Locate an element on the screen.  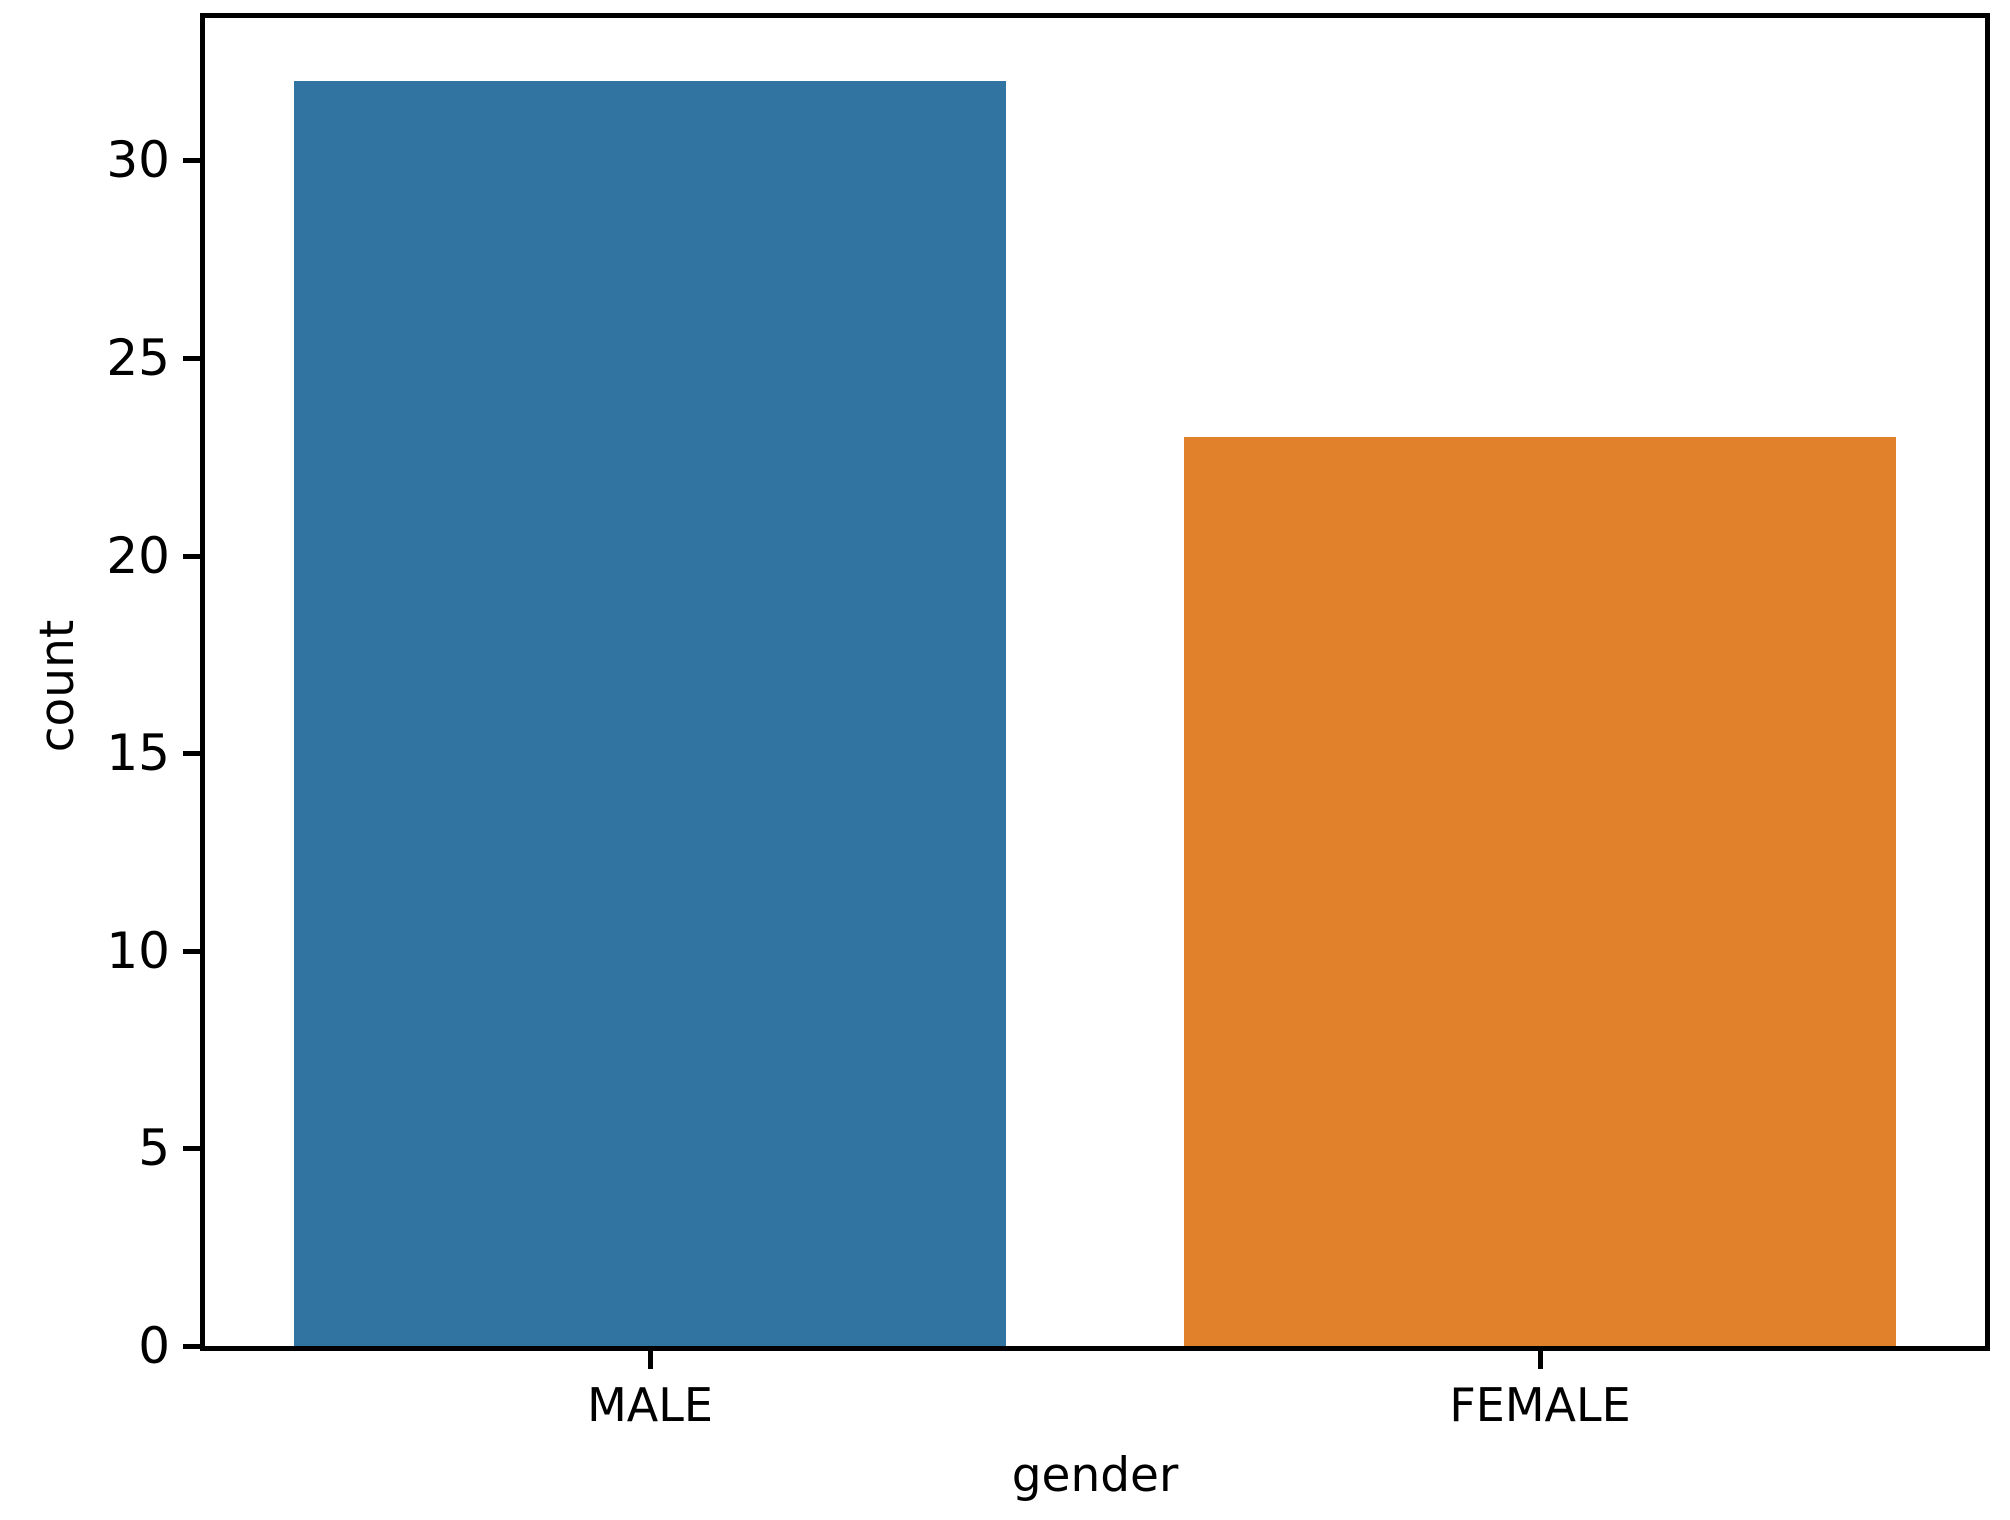
y-tick-label: 0 is located at coordinates (154, 1346).